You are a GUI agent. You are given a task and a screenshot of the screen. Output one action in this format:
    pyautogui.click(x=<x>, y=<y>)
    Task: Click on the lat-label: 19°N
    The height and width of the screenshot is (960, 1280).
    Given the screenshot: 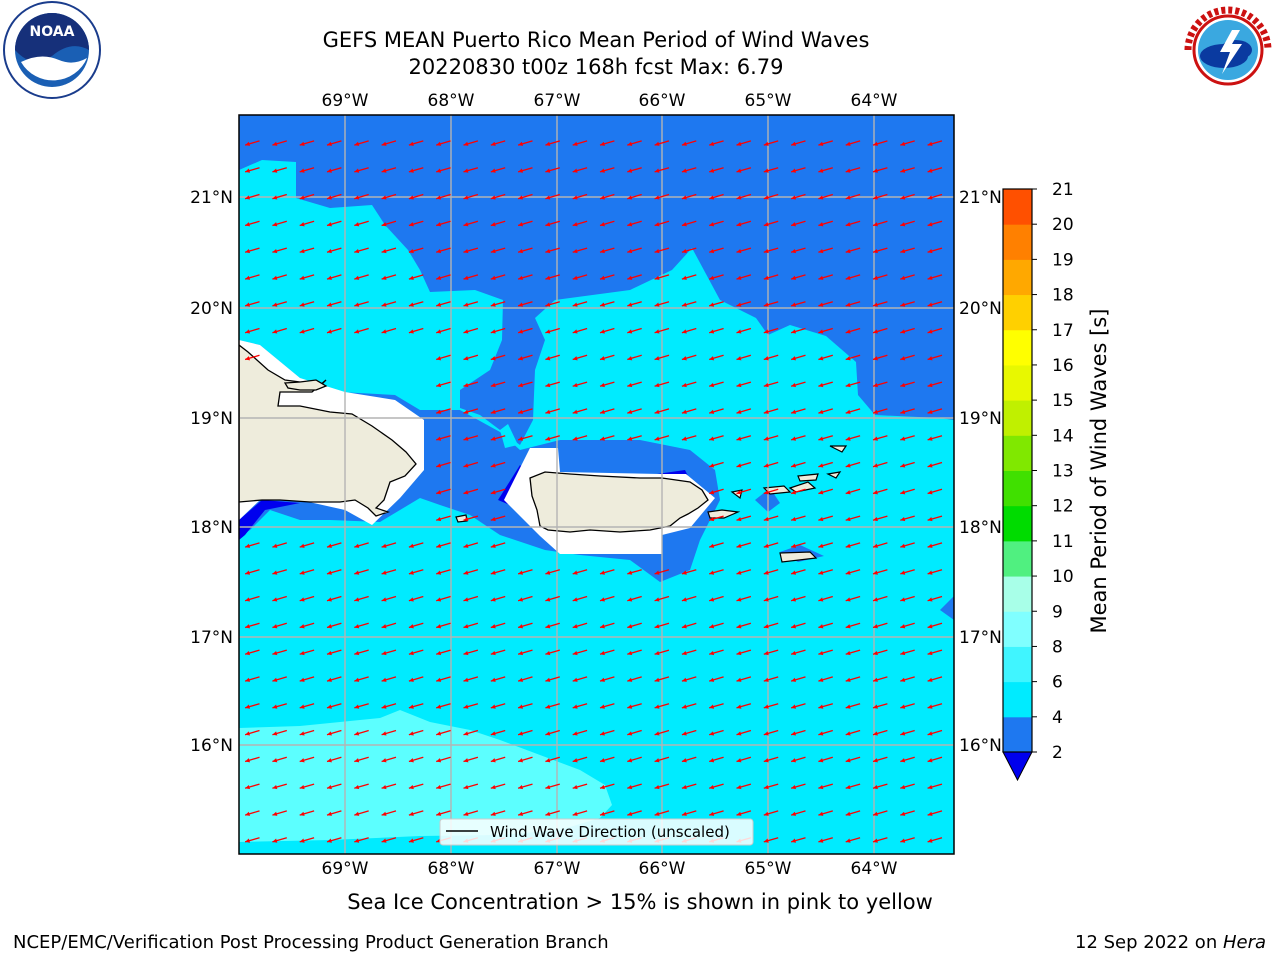 What is the action you would take?
    pyautogui.click(x=980, y=419)
    